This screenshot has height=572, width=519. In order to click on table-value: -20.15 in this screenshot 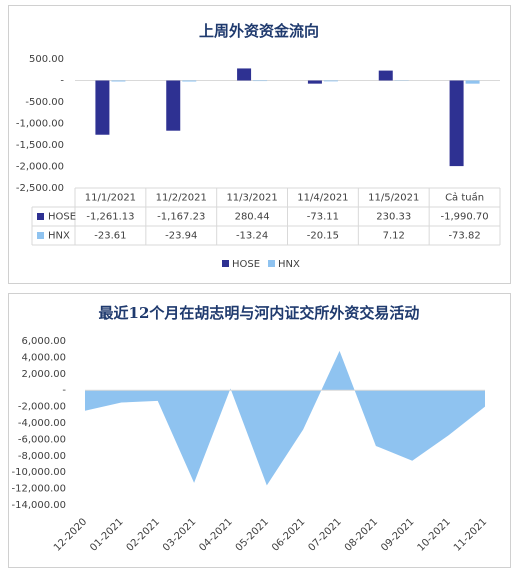, I will do `click(323, 236)`.